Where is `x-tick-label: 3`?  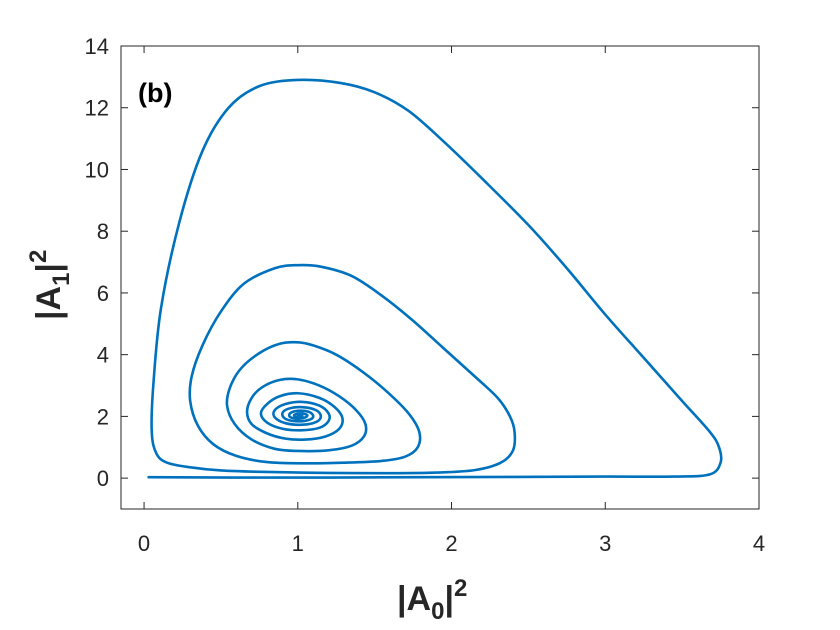
x-tick-label: 3 is located at coordinates (605, 543).